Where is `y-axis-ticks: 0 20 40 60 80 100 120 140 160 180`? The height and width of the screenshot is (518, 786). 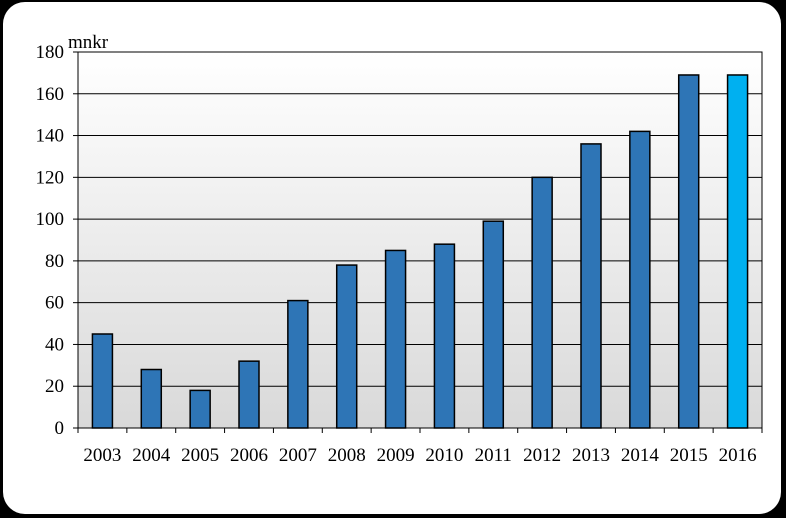 y-axis-ticks: 0 20 40 60 80 100 120 140 160 180 is located at coordinates (57, 240).